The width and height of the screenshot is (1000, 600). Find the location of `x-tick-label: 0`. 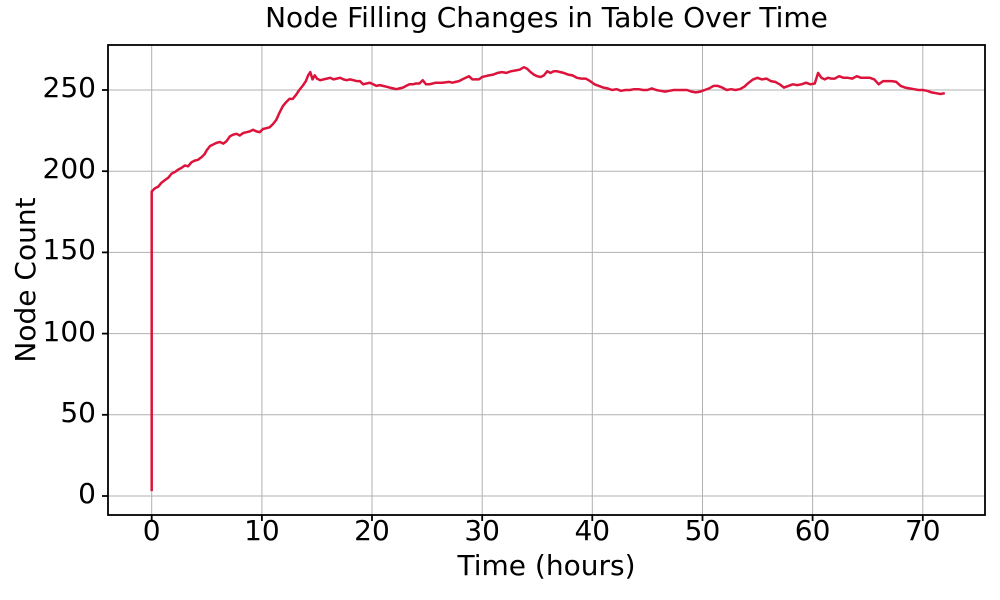

x-tick-label: 0 is located at coordinates (151, 530).